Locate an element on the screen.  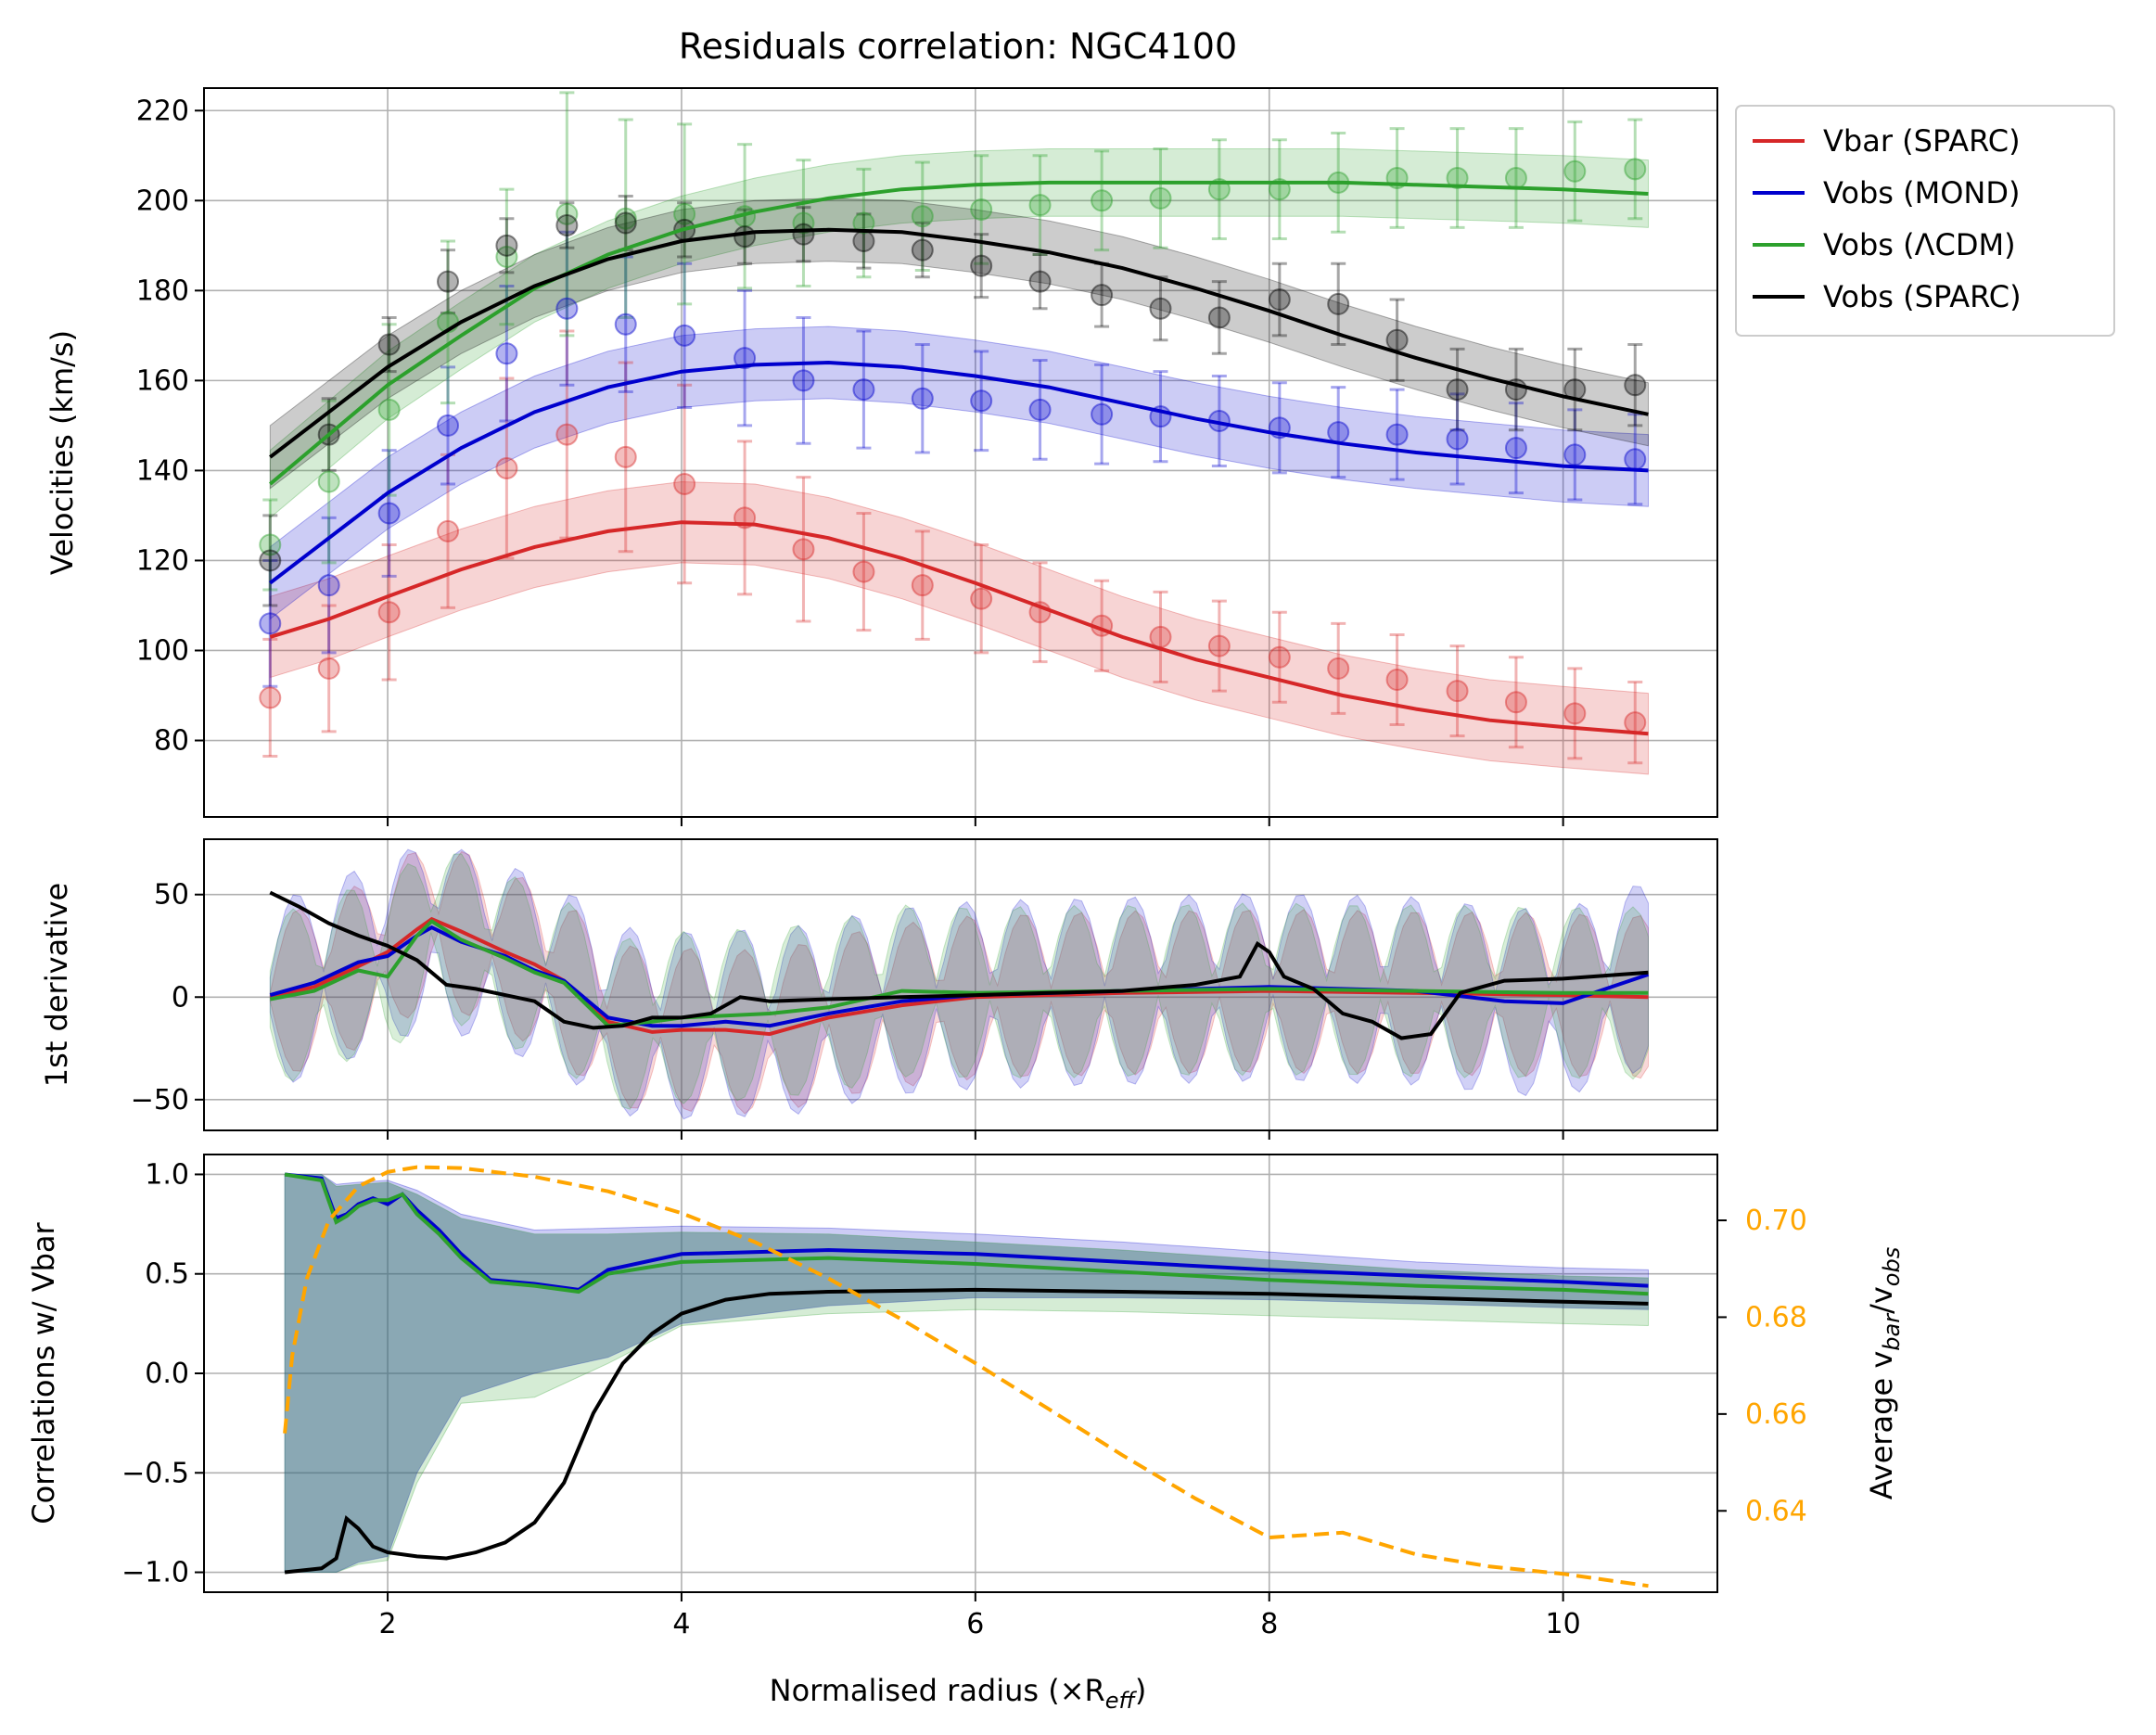
x-tick-label: 8 is located at coordinates (1269, 1624).